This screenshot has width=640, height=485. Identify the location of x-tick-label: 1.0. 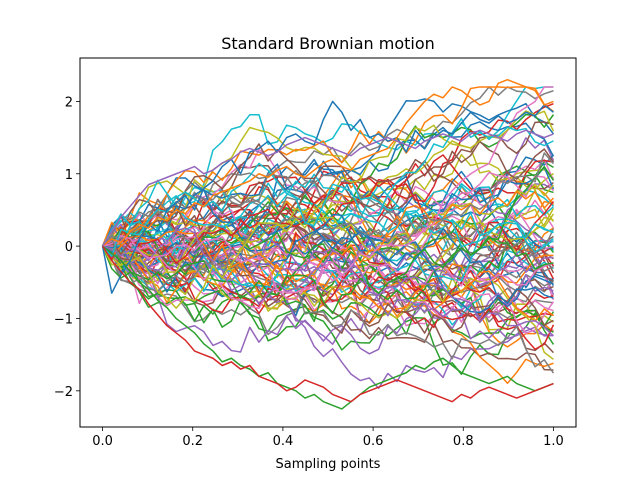
(553, 441).